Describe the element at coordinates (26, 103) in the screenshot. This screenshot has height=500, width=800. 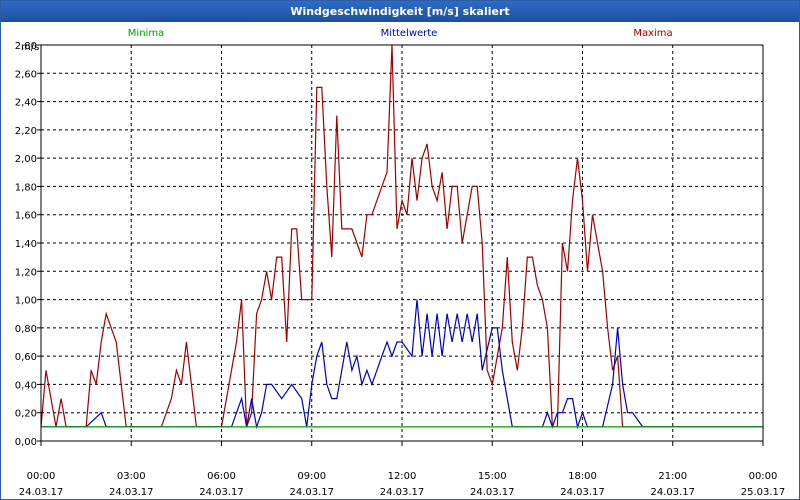
I see `y-tick-label: 2,40` at that location.